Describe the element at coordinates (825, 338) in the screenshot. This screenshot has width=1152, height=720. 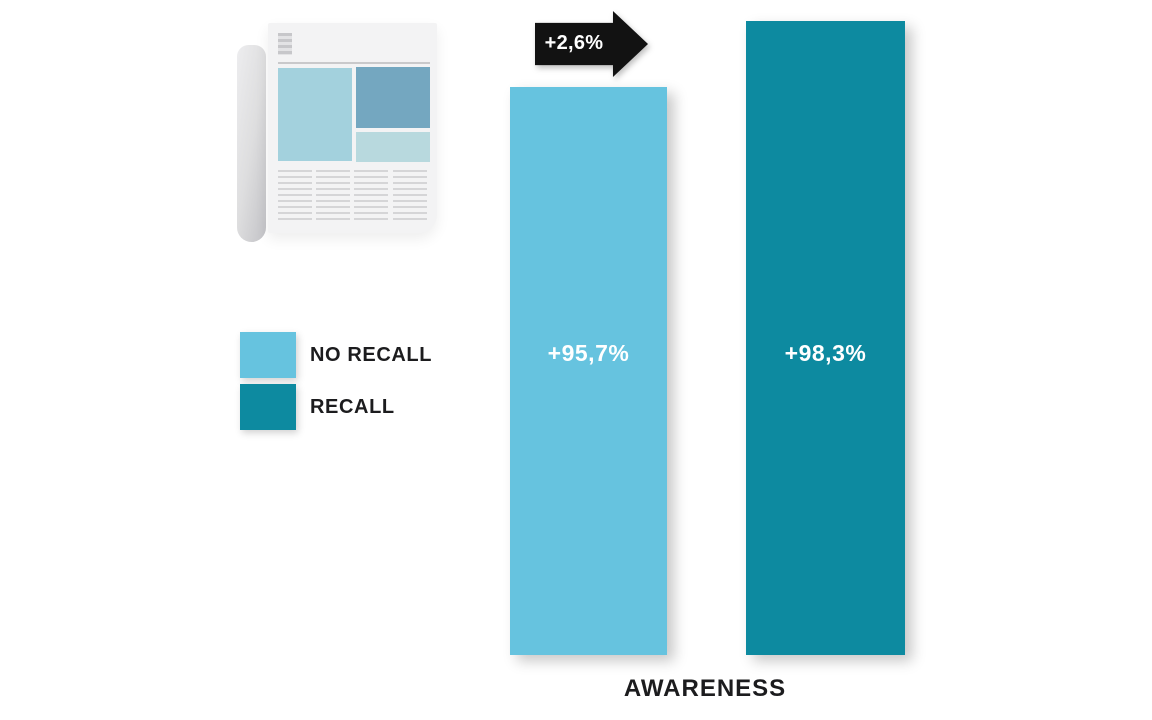
I see `bar-recall` at that location.